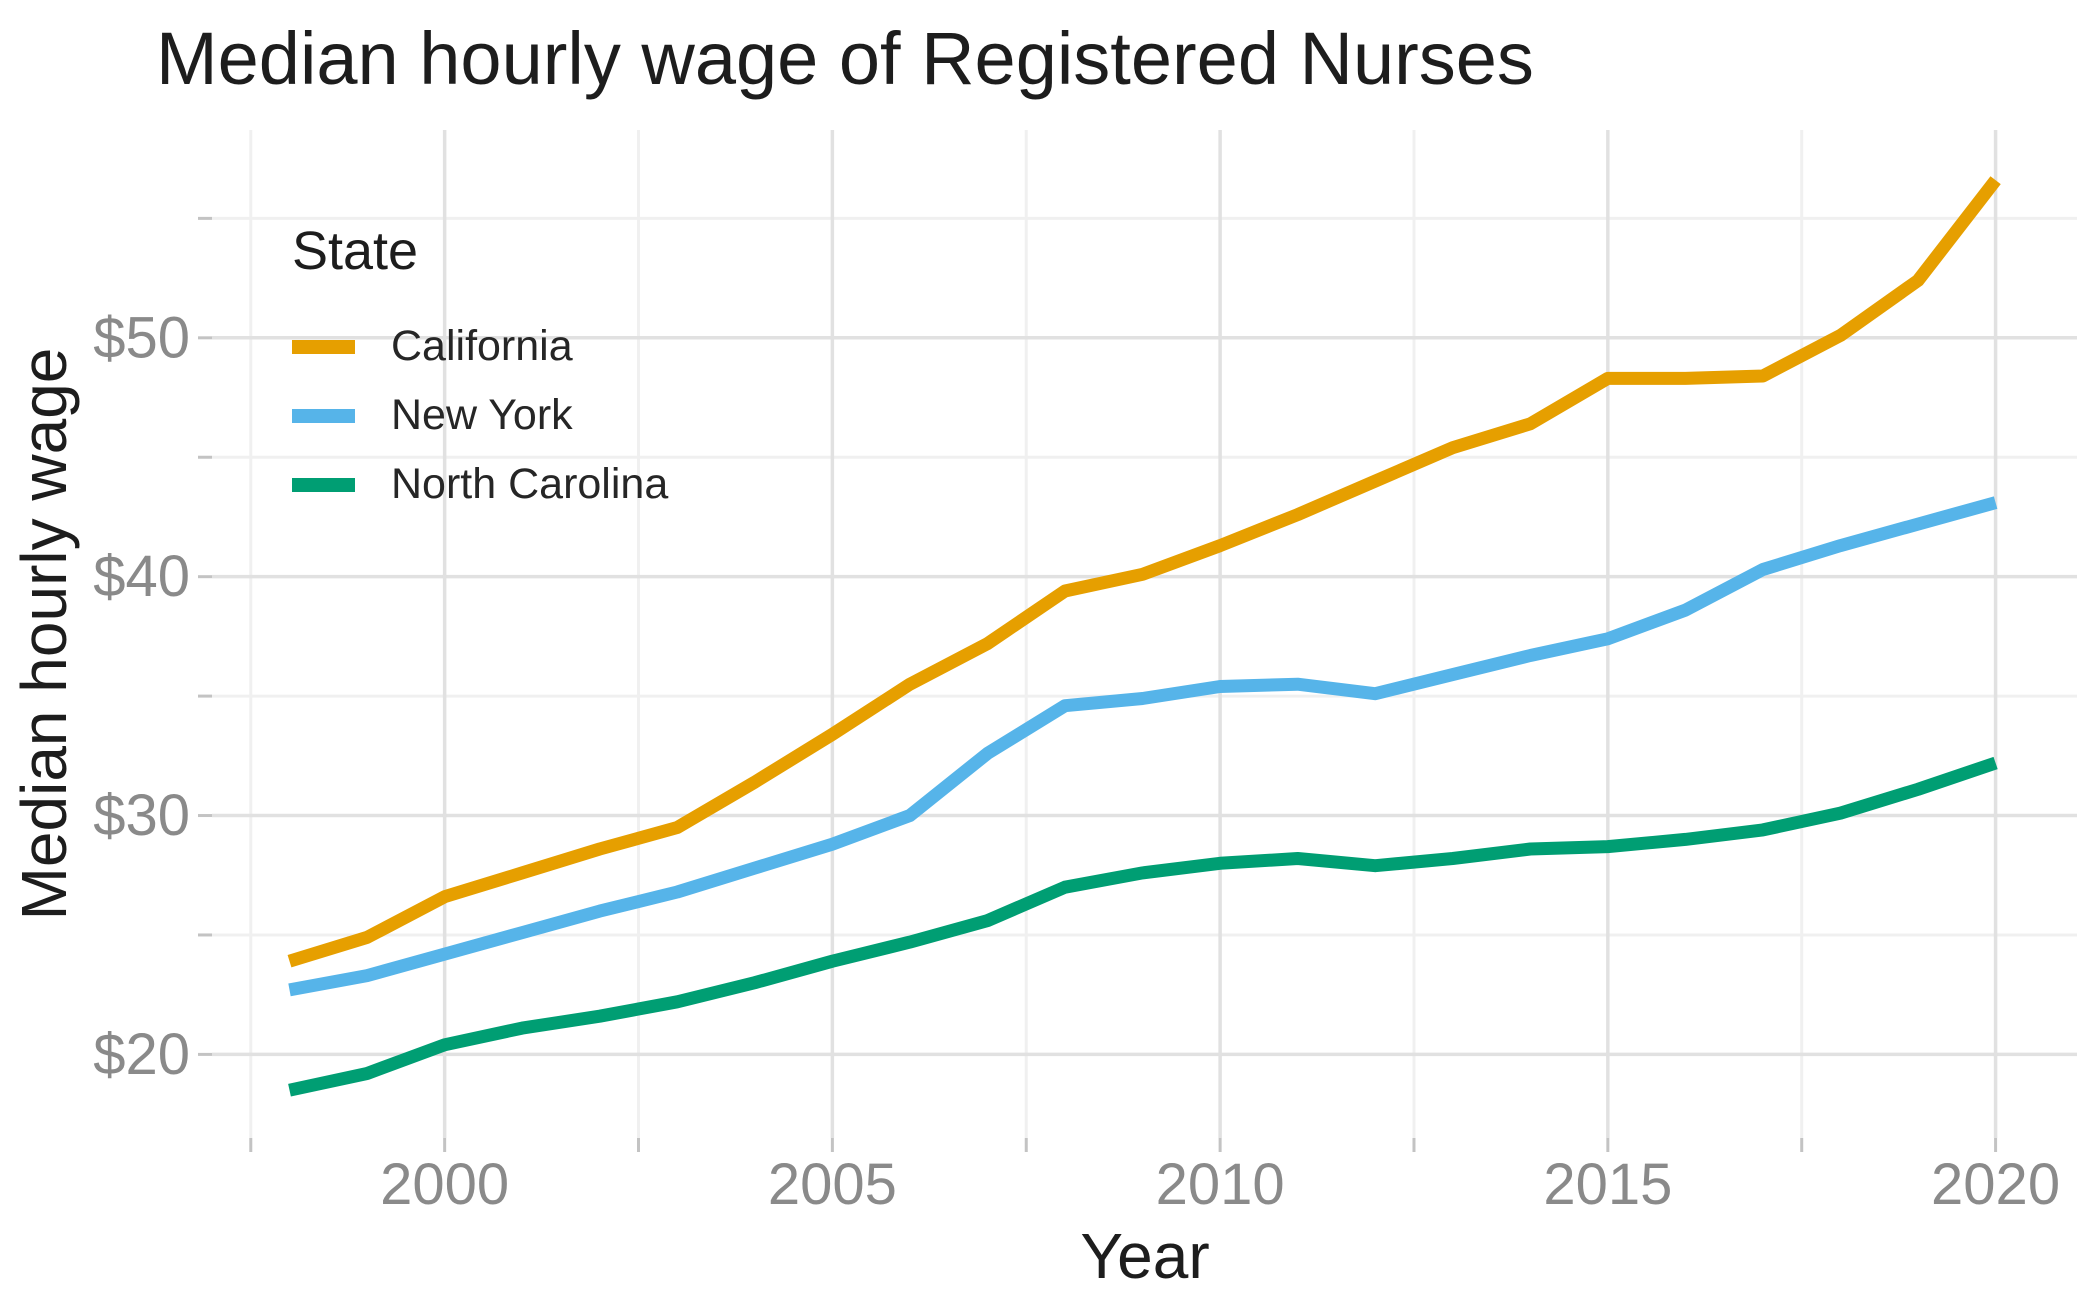 Image resolution: width=2100 pixels, height=1297 pixels. I want to click on legend-item-california: California, so click(480, 346).